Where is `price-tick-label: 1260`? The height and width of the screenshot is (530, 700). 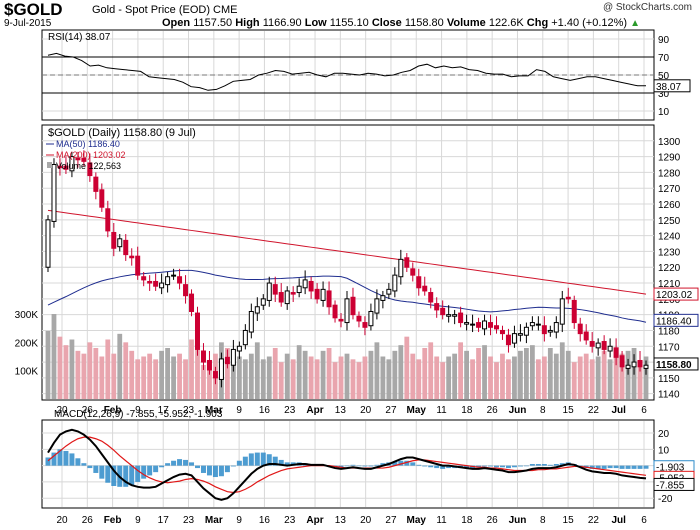 price-tick-label: 1260 is located at coordinates (669, 205).